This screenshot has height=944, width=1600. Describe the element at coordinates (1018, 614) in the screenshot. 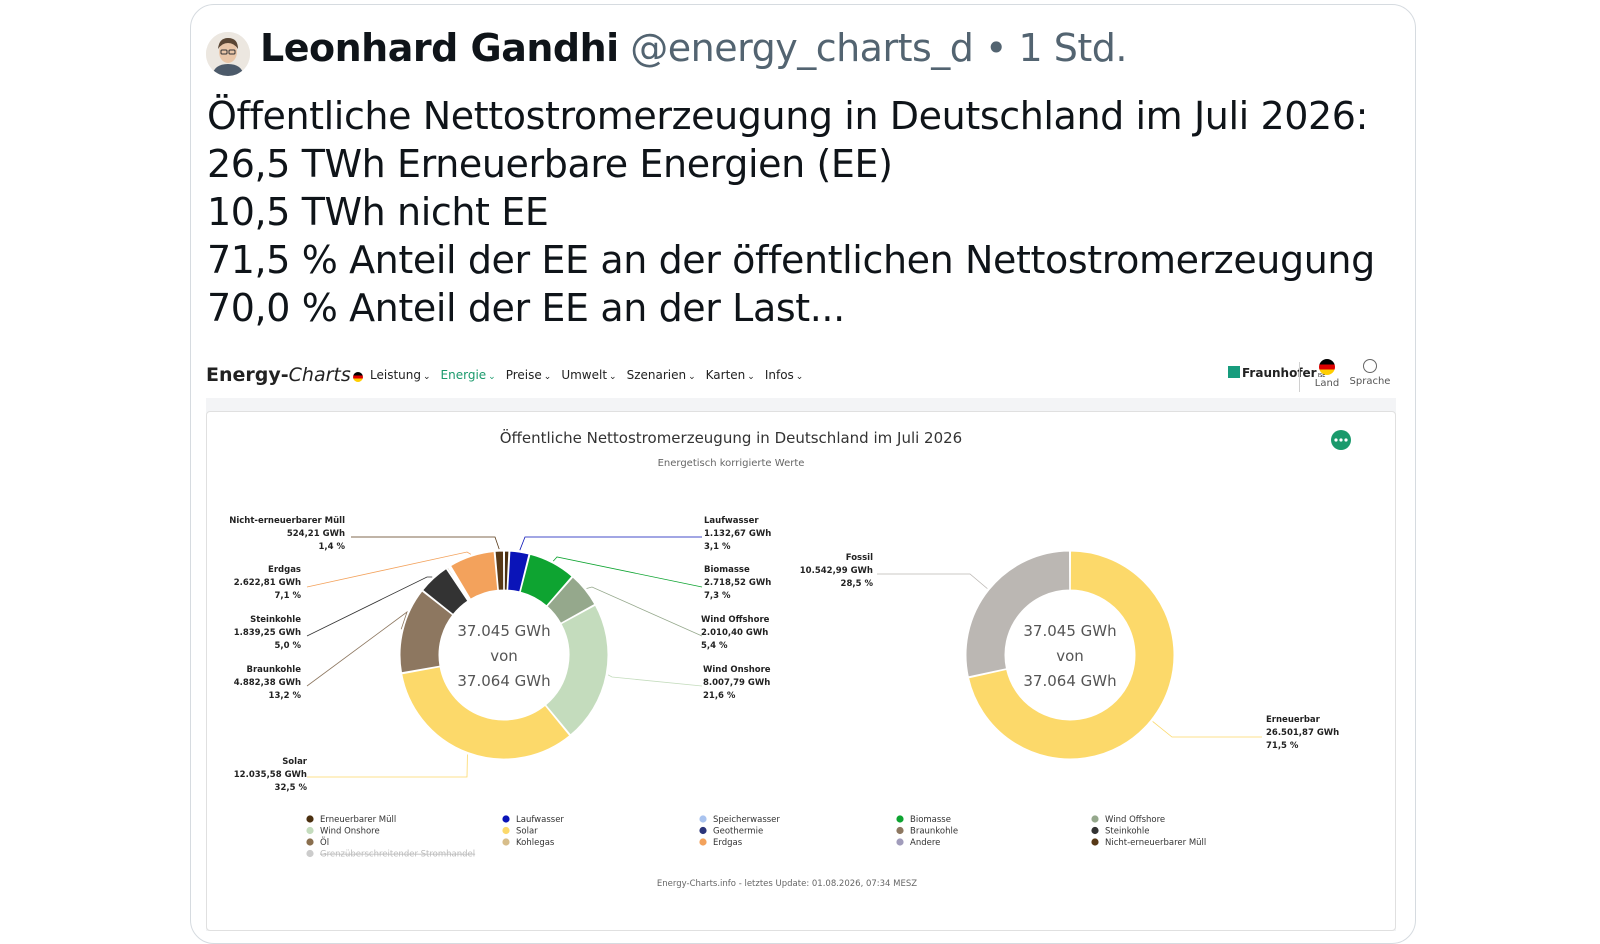

I see `pie-slice-fossil` at that location.